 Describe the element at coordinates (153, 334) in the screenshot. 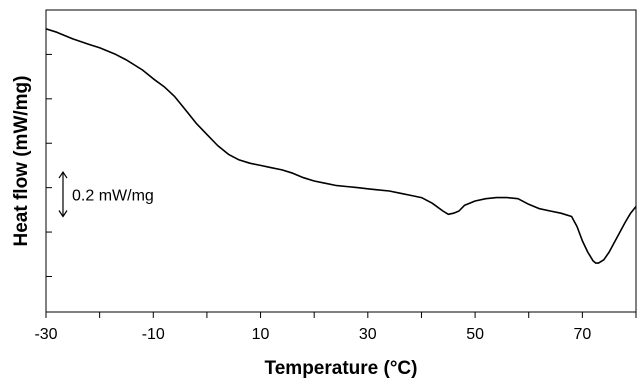

I see `x-tick-label: -10` at that location.